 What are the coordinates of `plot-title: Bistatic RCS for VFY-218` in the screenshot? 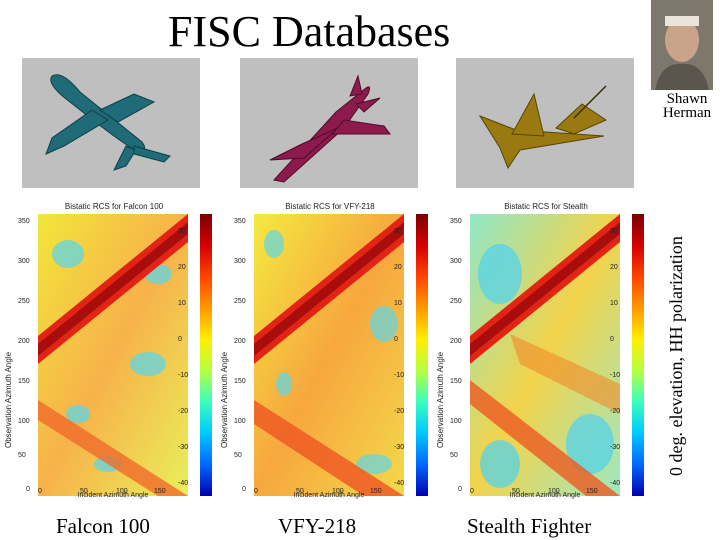 It's located at (330, 206).